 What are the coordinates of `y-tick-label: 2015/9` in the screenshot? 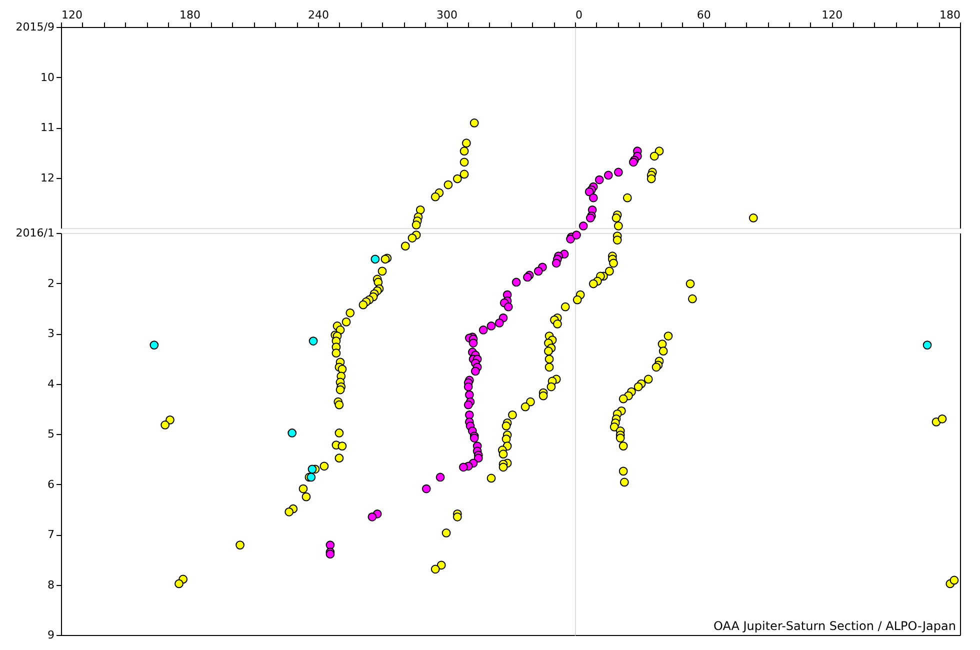 It's located at (35, 27).